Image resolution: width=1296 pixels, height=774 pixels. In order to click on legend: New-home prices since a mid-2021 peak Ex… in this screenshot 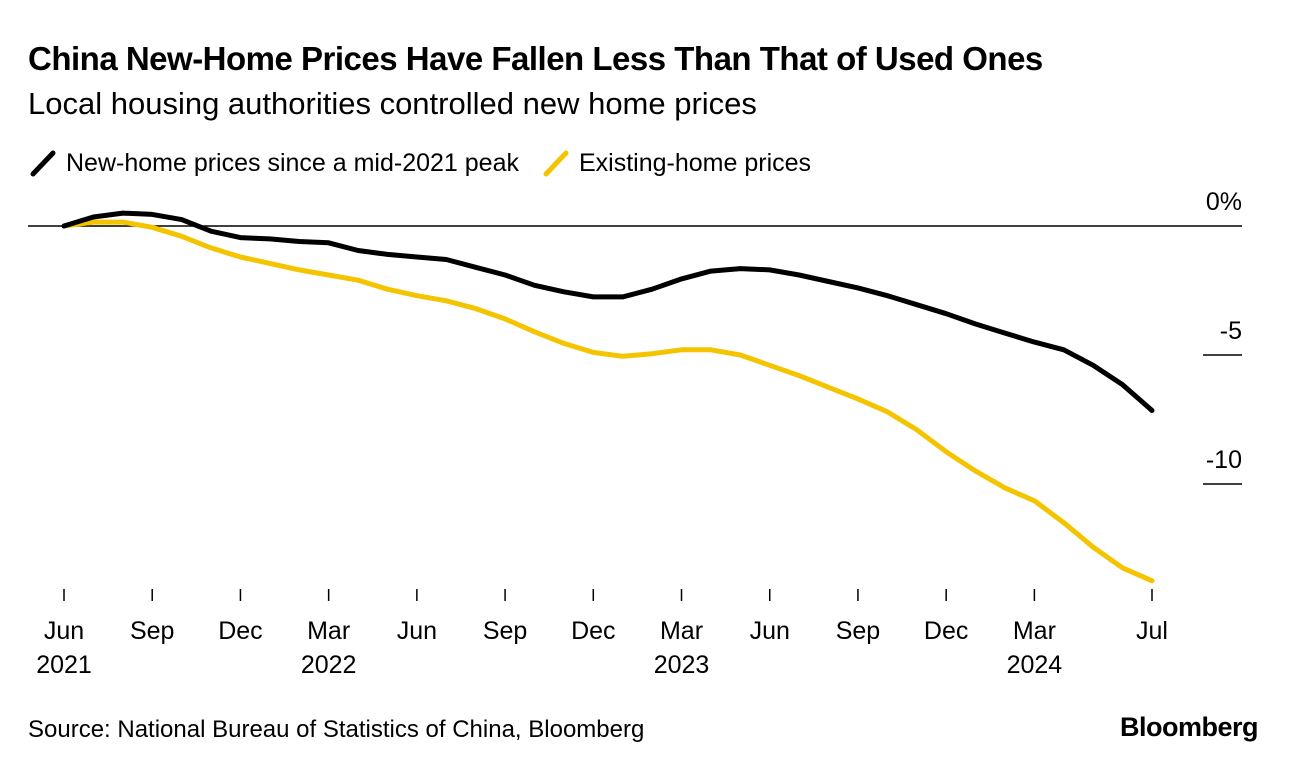, I will do `click(430, 163)`.